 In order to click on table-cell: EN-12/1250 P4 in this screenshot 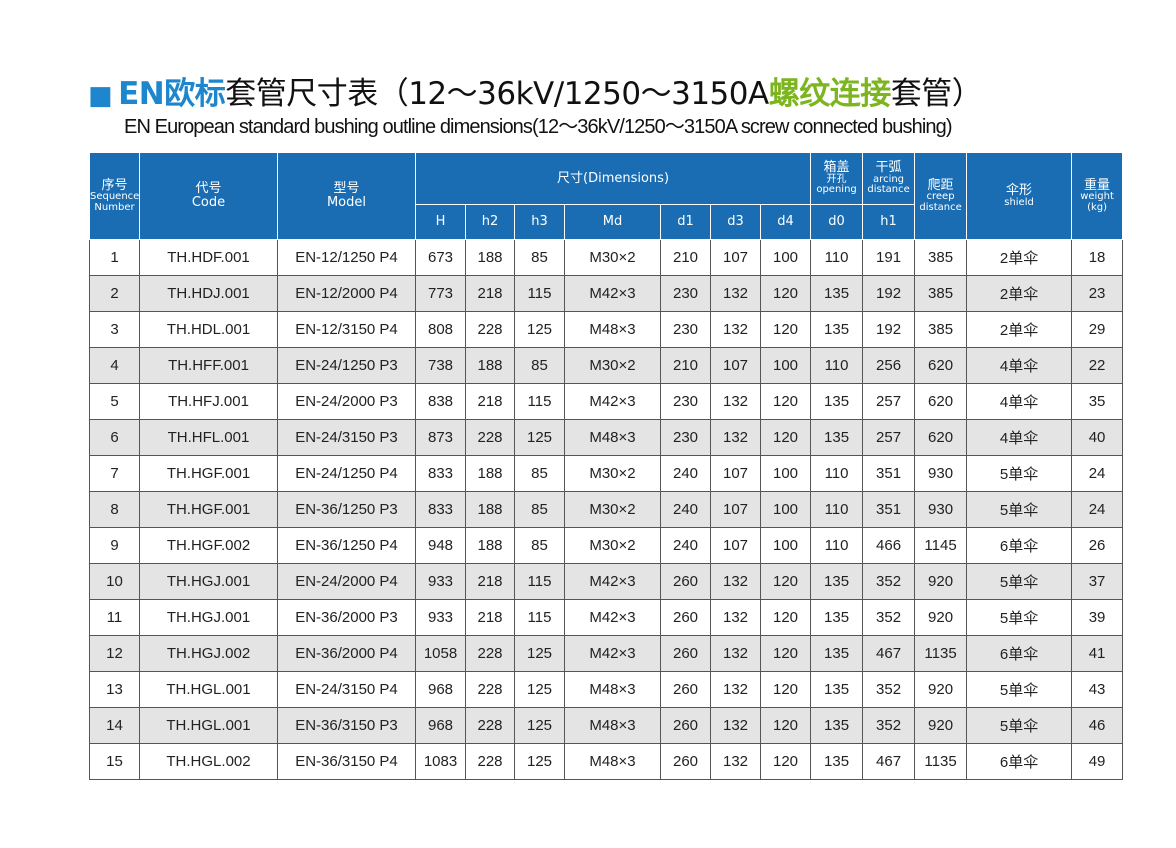, I will do `click(346, 257)`.